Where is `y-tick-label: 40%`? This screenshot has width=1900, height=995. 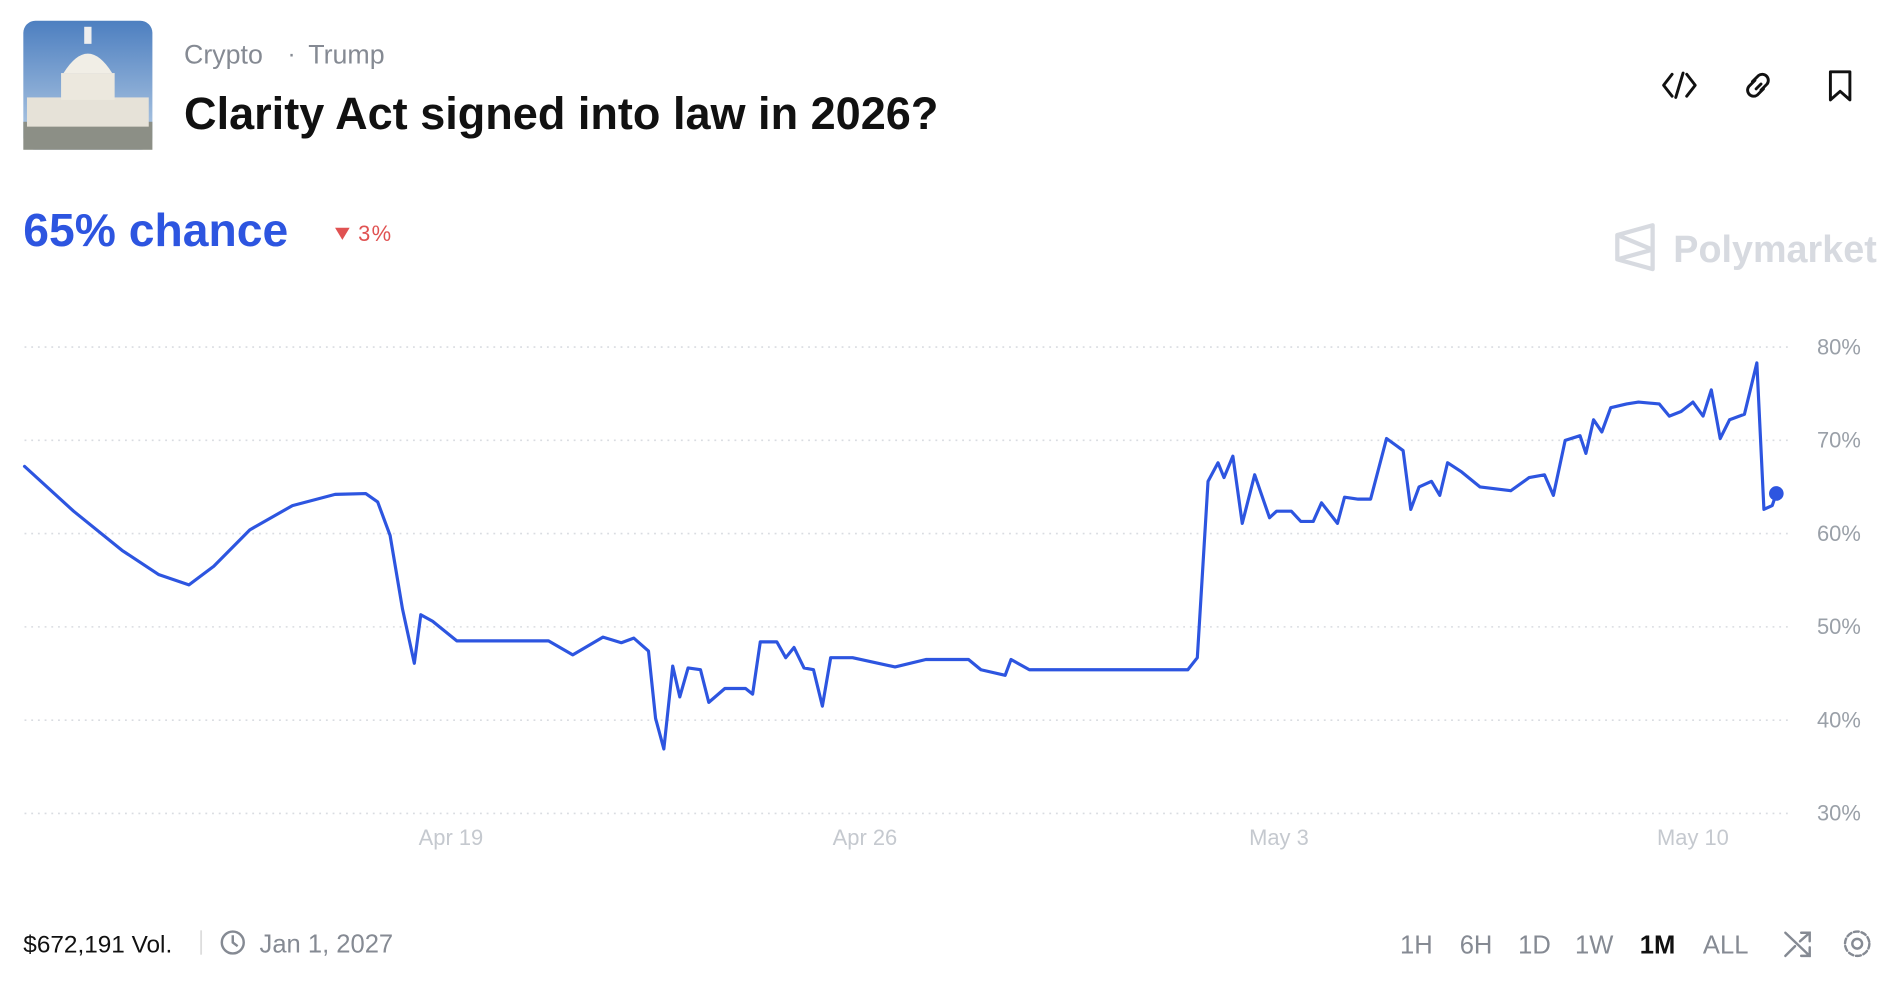 y-tick-label: 40% is located at coordinates (1839, 719).